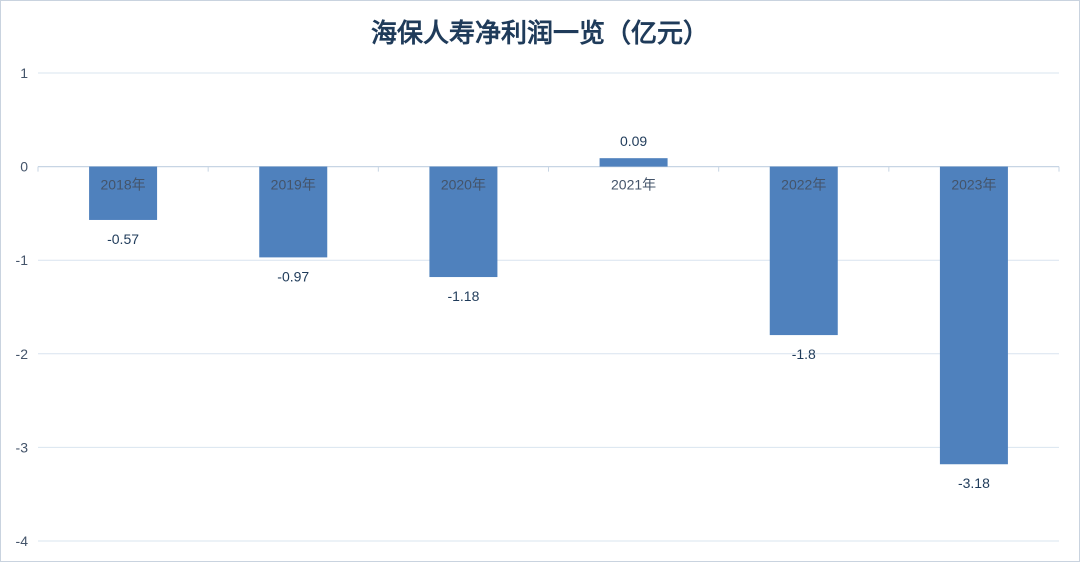 The image size is (1080, 562). Describe the element at coordinates (293, 276) in the screenshot. I see `data-label: -0.97` at that location.